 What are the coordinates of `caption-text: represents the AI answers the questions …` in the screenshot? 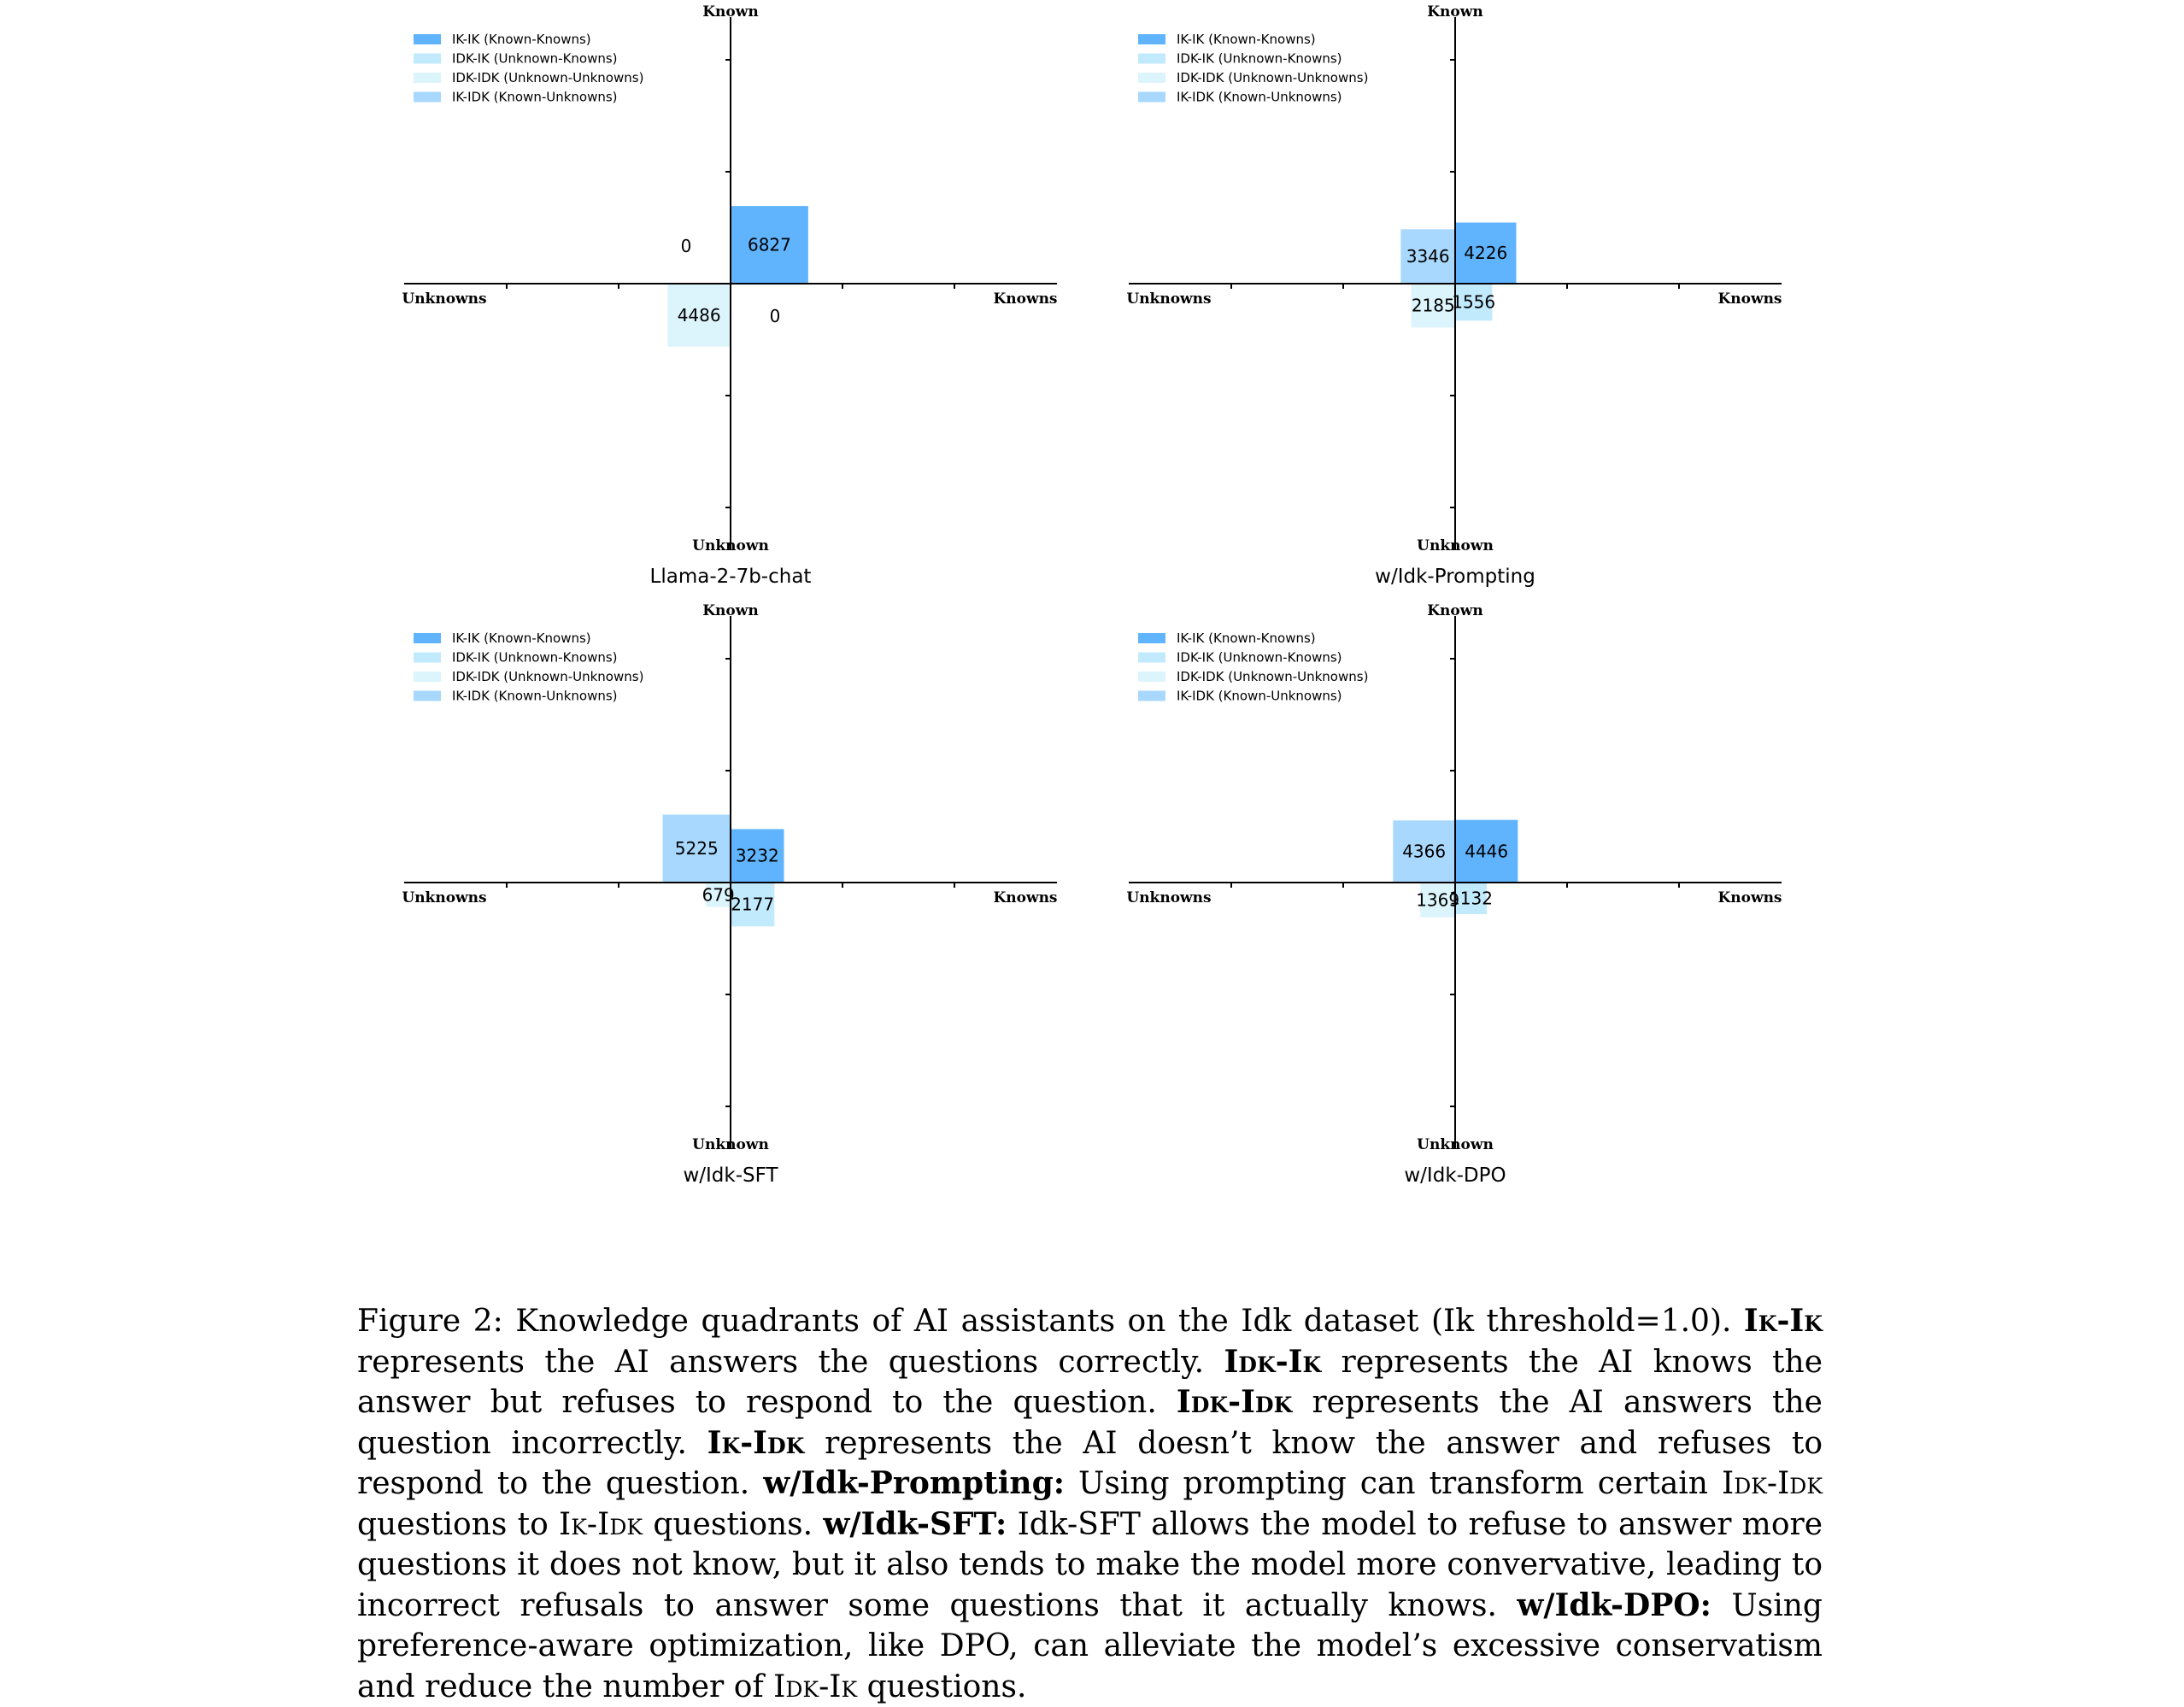 It's located at (790, 1362).